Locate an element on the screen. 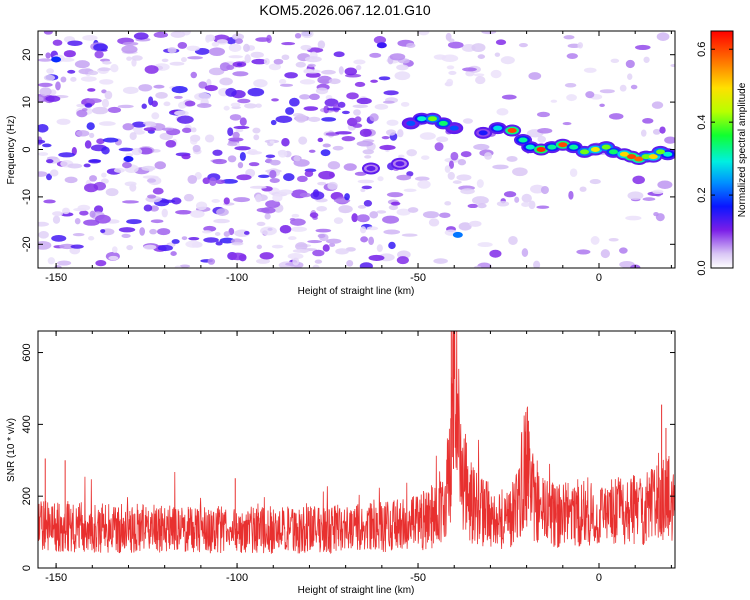 The image size is (750, 600). colorbar-title: Normalized spectral amplitude is located at coordinates (742, 149).